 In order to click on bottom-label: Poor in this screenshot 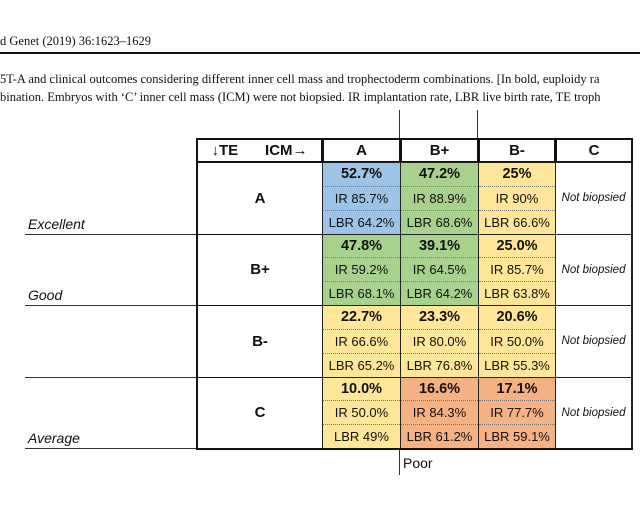, I will do `click(418, 463)`.